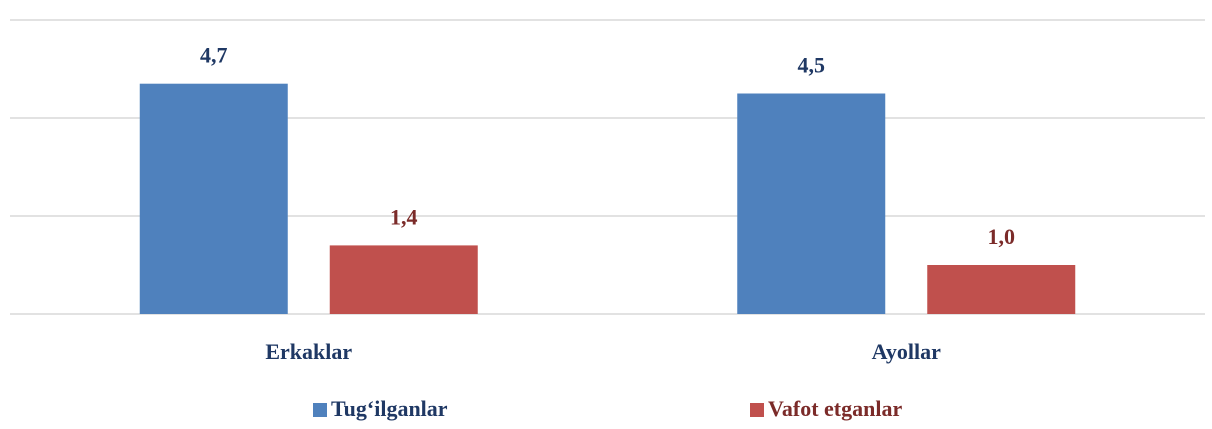 The height and width of the screenshot is (429, 1212). I want to click on x-tick-label: Ayollar, so click(906, 351).